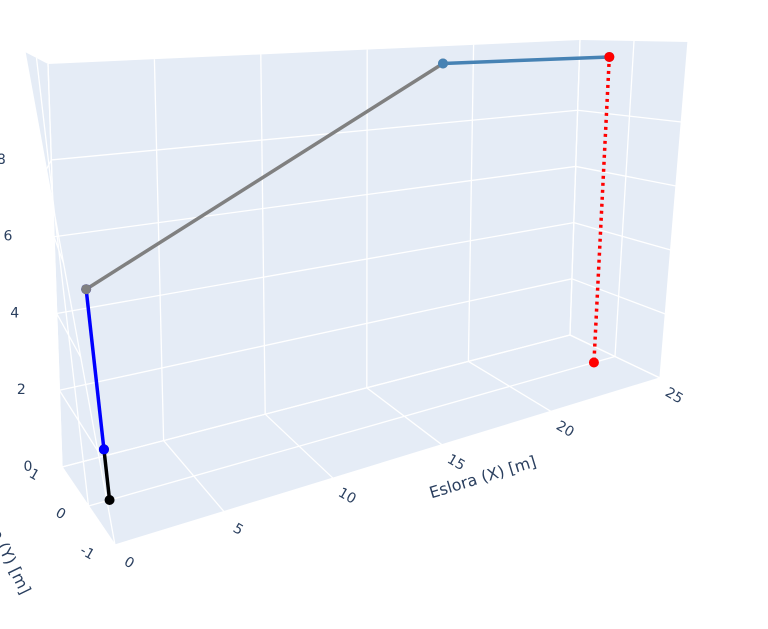 The image size is (768, 629). What do you see at coordinates (17, 562) in the screenshot?
I see `y-axis-title: e (Y) [m]` at bounding box center [17, 562].